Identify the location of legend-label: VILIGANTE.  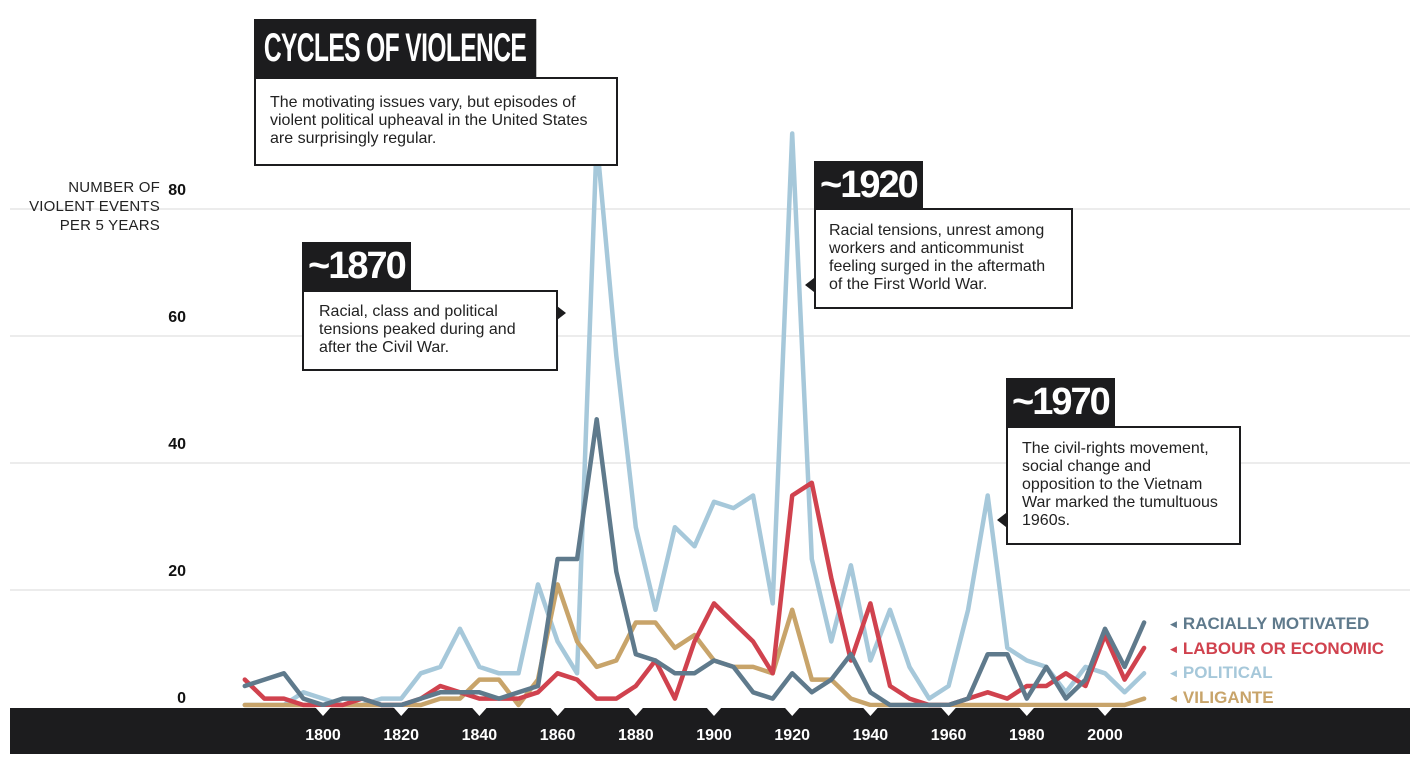
(1228, 697).